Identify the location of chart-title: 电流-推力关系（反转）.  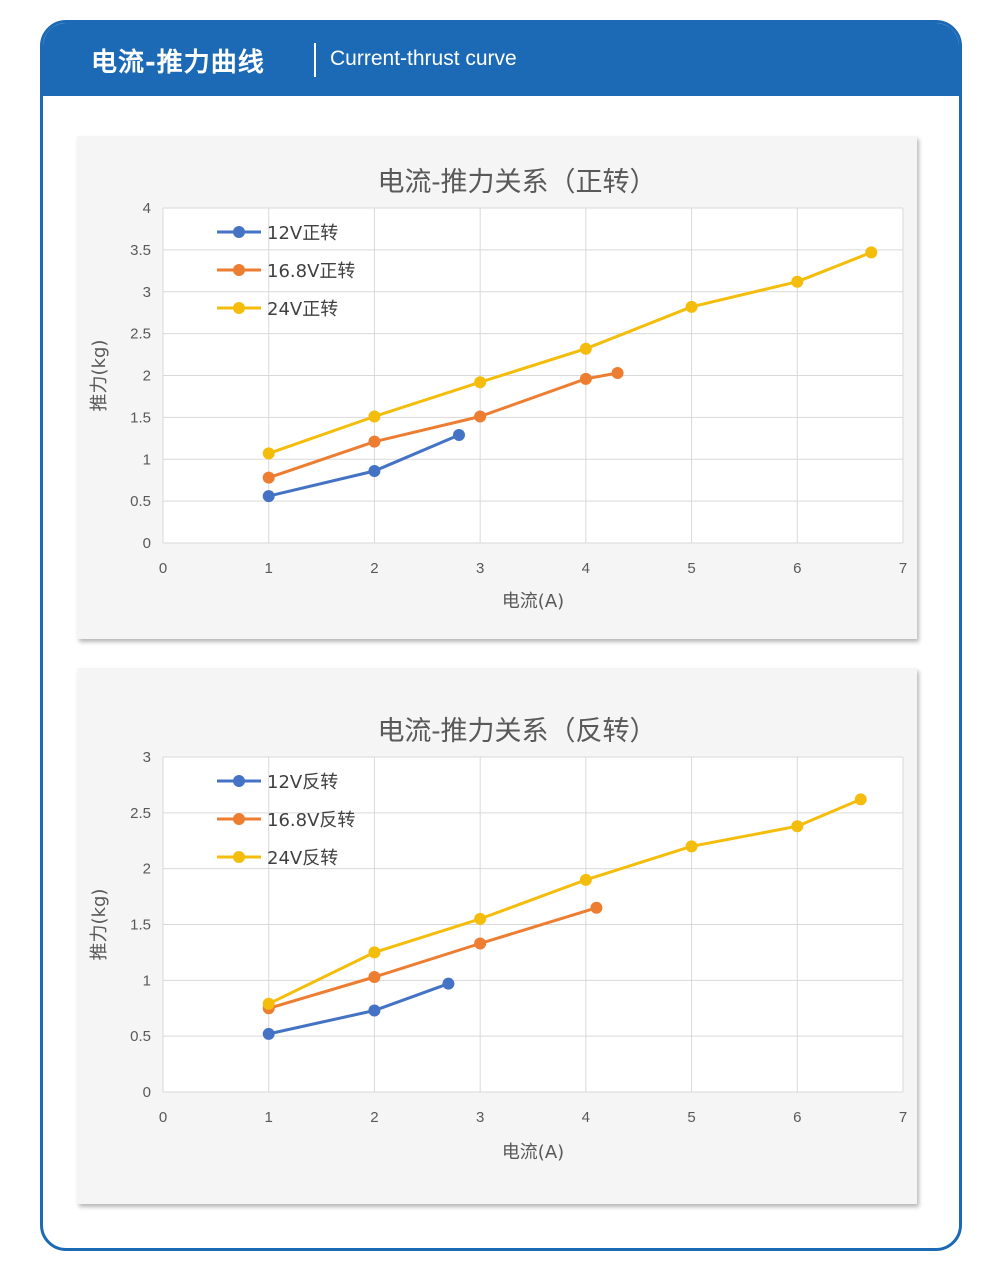
(516, 731).